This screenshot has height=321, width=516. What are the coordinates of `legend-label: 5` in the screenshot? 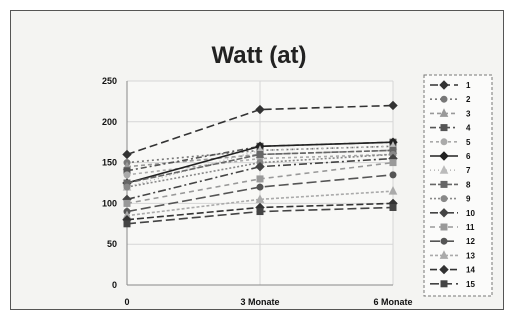 It's located at (468, 142).